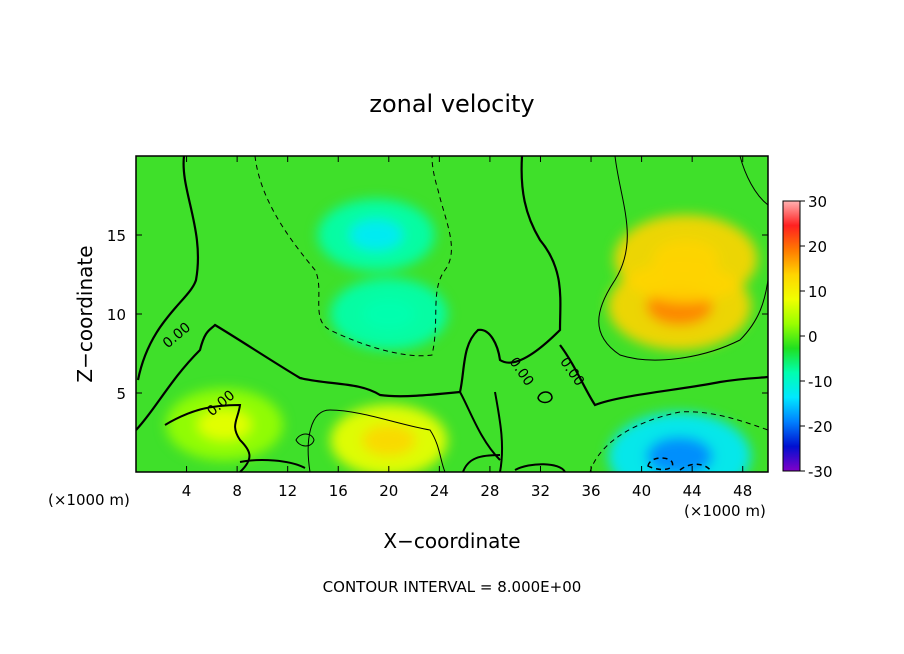  Describe the element at coordinates (817, 292) in the screenshot. I see `colorbar-tick-label-2: 10` at that location.